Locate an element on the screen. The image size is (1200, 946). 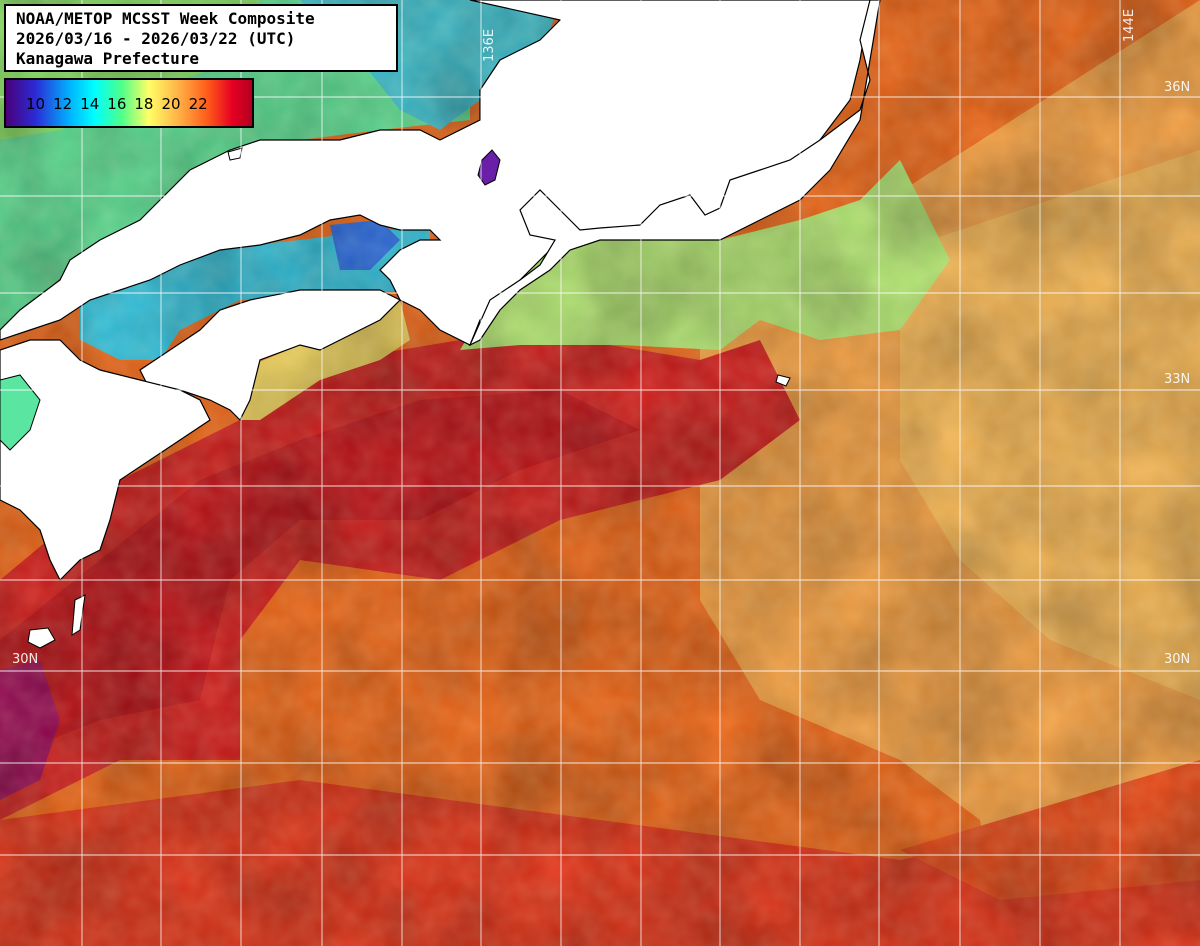
lon-label-144e: 144E is located at coordinates (1129, 25).